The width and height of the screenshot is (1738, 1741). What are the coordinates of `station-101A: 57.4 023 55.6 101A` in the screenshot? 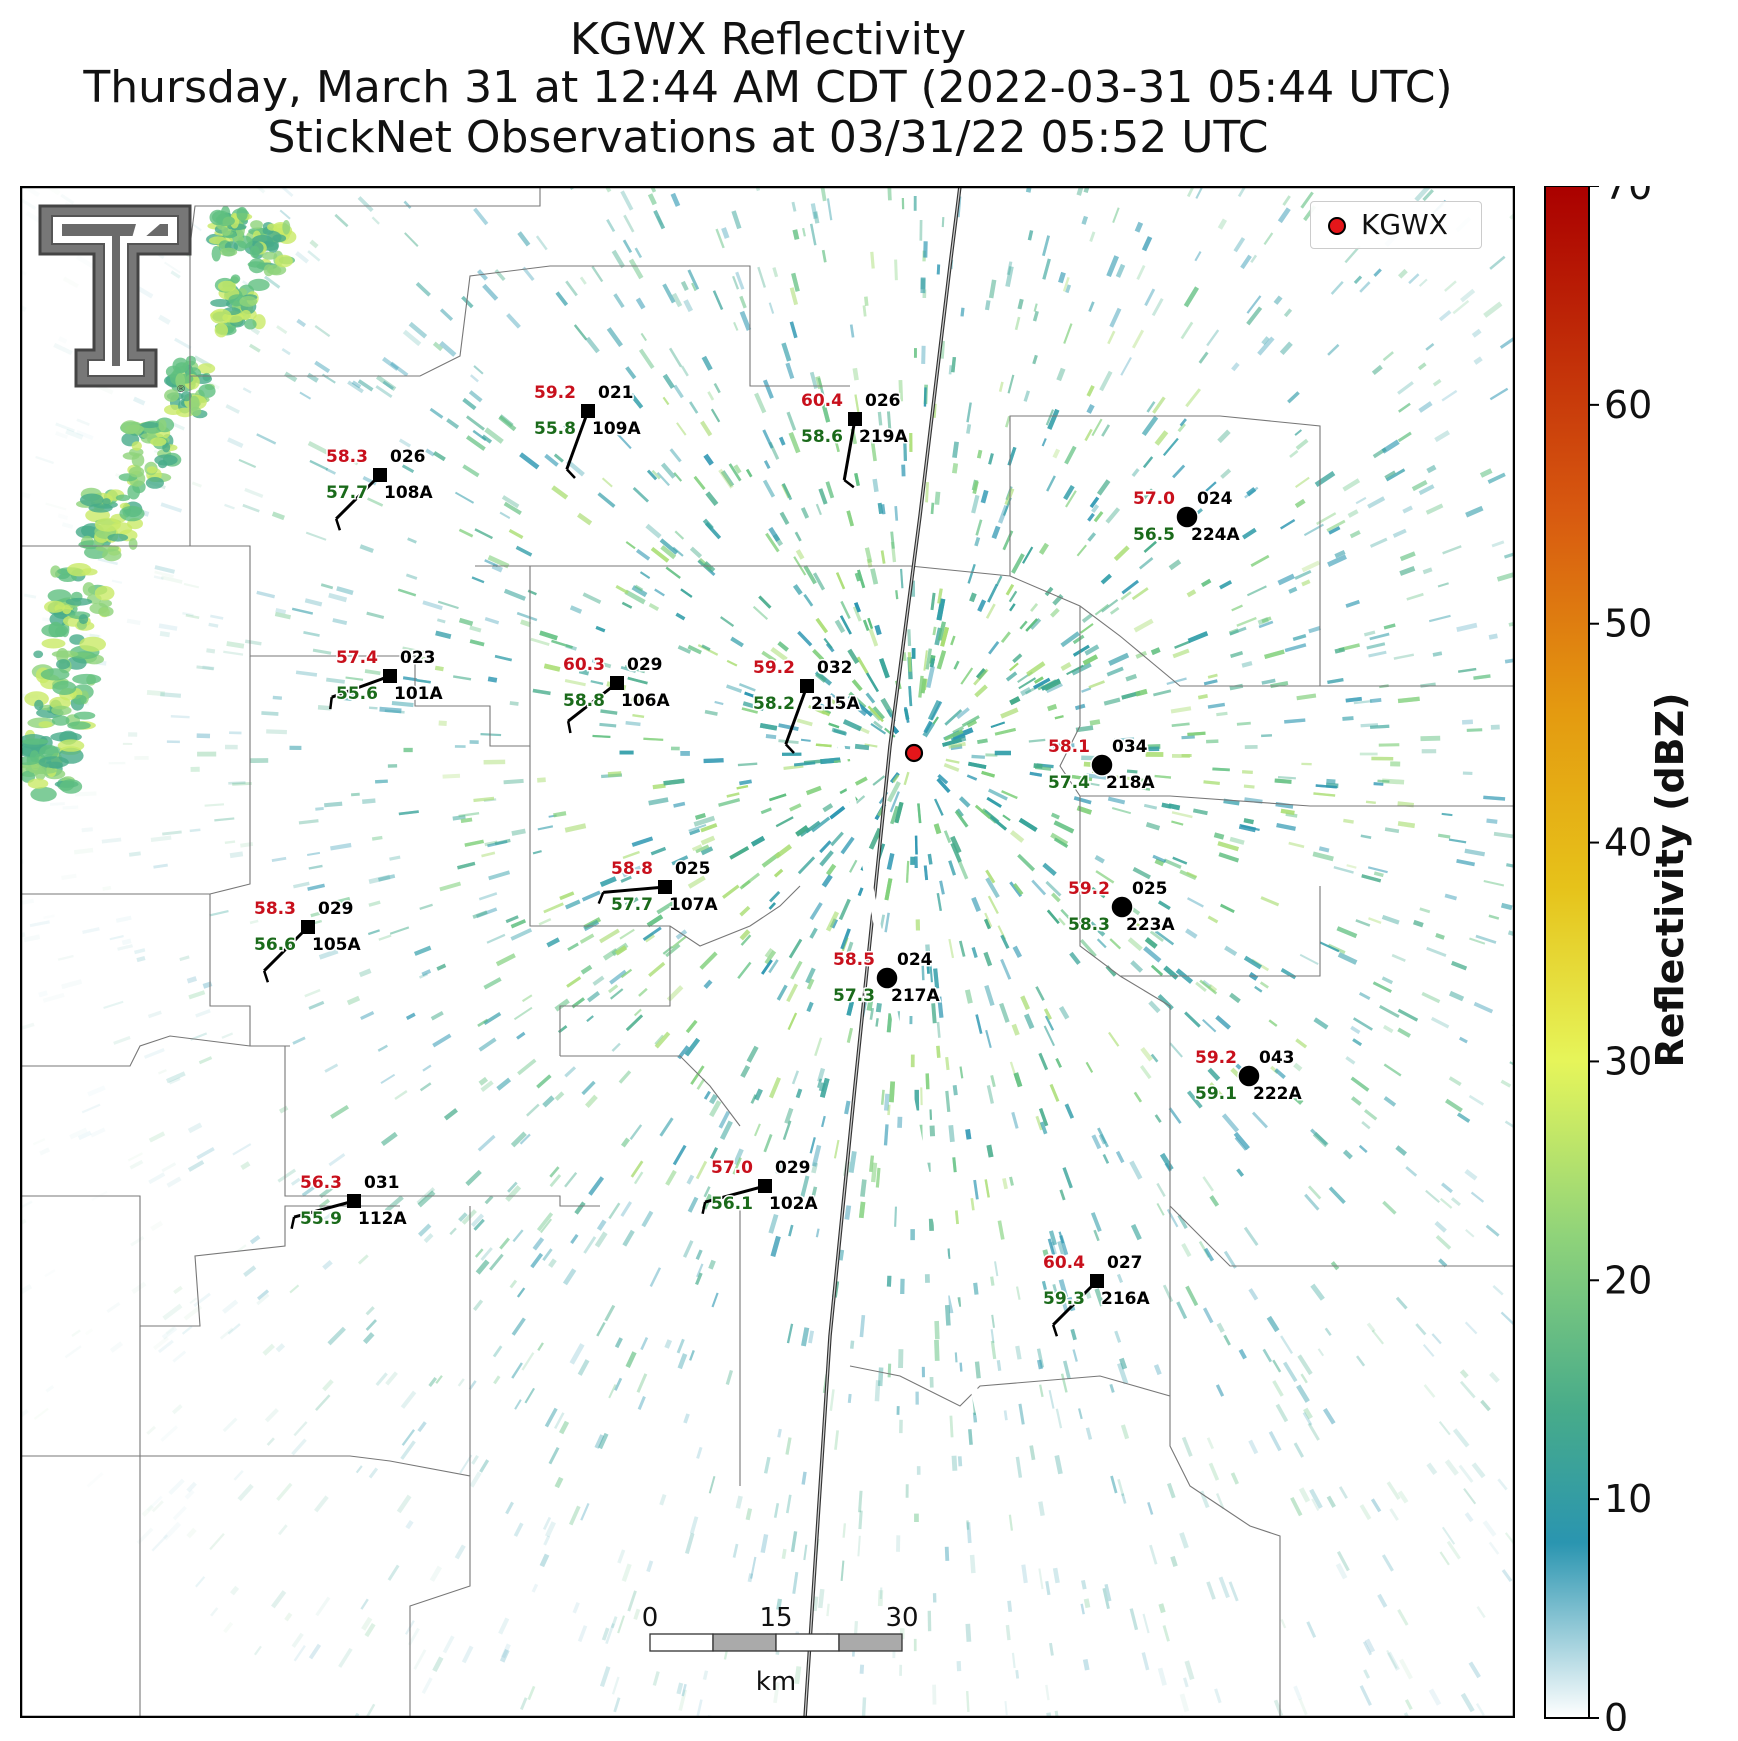 It's located at (387, 678).